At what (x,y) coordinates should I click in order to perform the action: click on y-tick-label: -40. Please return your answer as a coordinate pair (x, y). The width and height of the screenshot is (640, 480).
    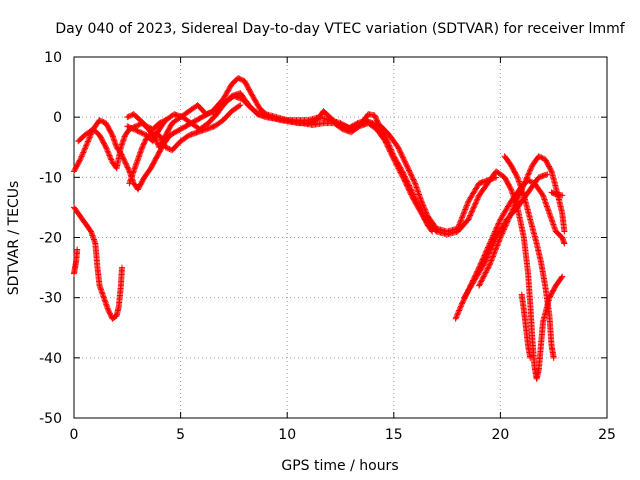
    Looking at the image, I should click on (50, 359).